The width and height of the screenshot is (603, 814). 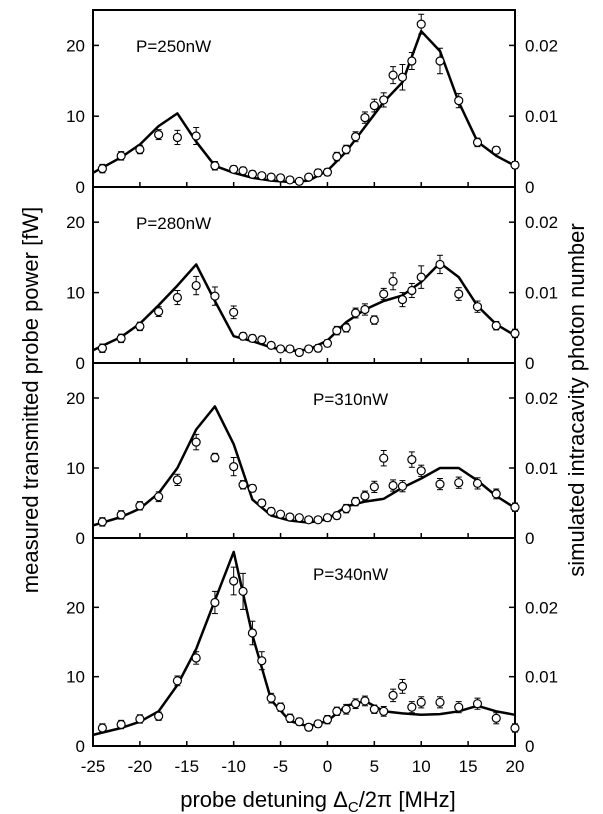 What do you see at coordinates (327, 766) in the screenshot?
I see `x-tick-label: 0` at bounding box center [327, 766].